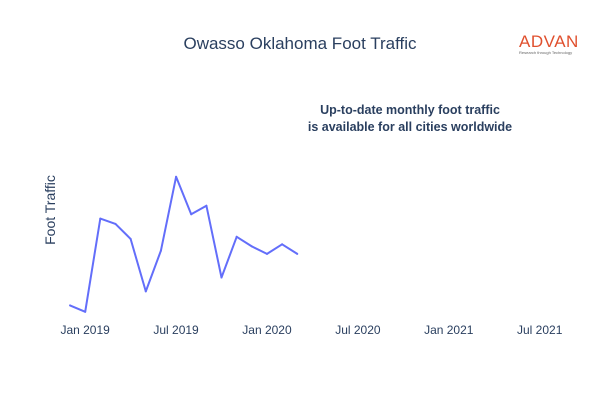  I want to click on x-tick-label: Jan 2019, so click(85, 330).